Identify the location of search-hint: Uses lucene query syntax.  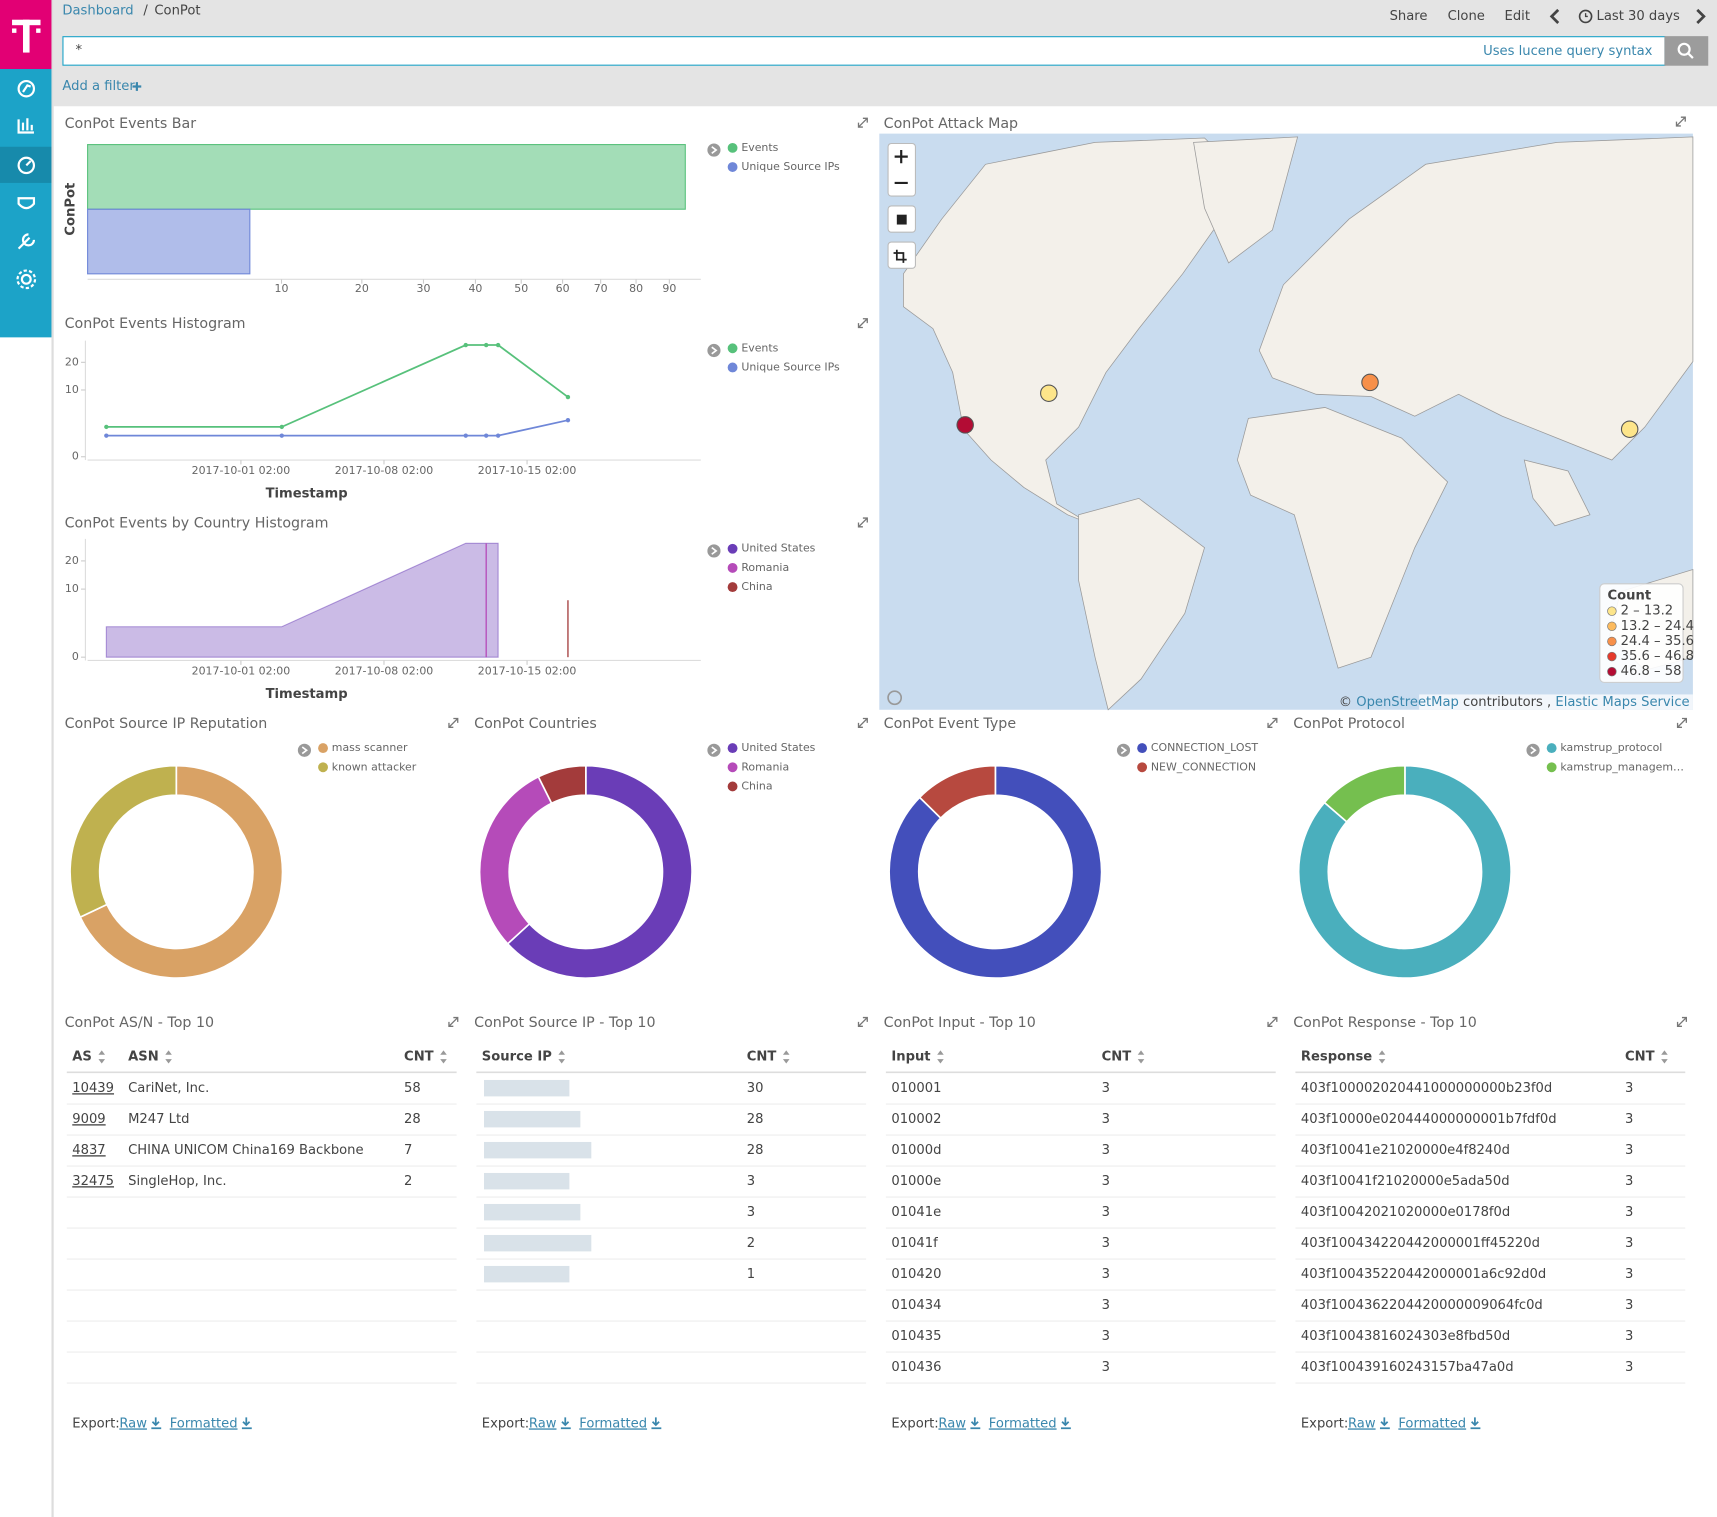
(1568, 51).